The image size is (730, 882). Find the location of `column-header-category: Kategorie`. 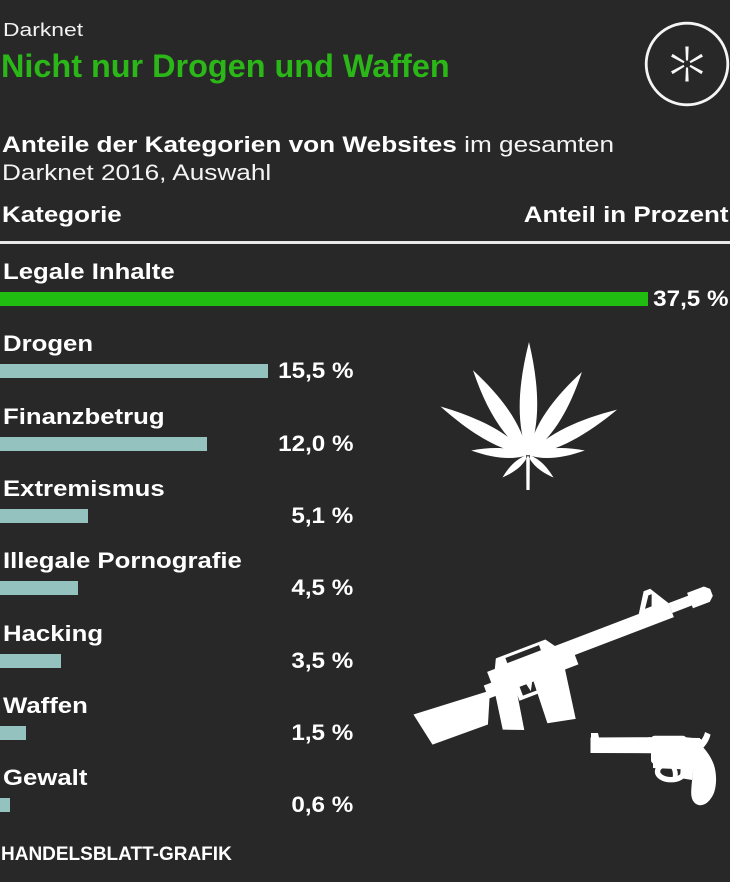

column-header-category: Kategorie is located at coordinates (62, 214).